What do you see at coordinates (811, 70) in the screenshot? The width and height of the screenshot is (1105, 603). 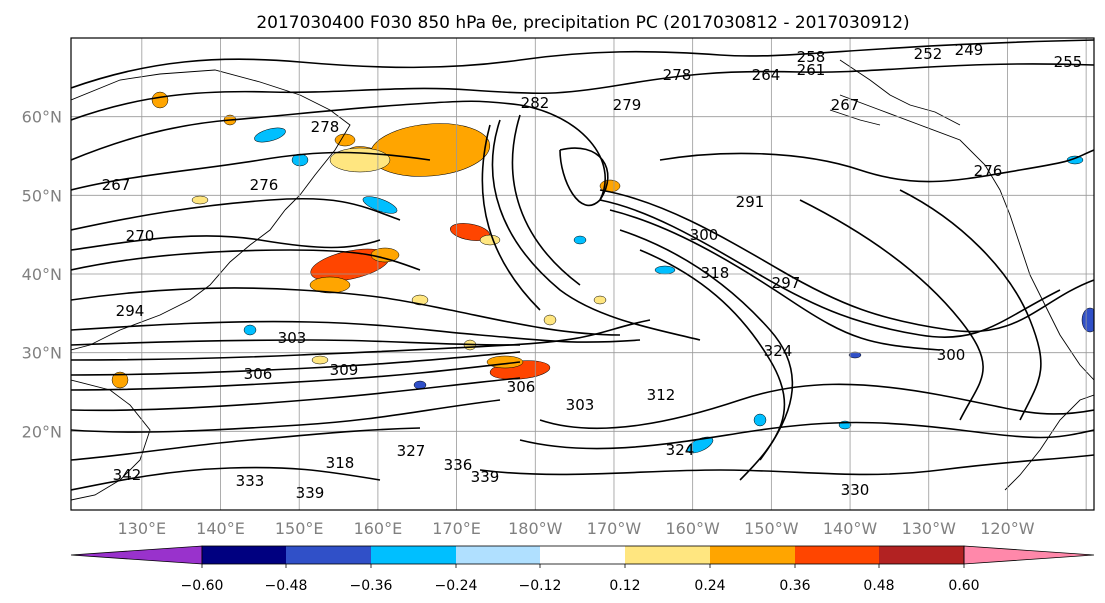 I see `contour-label: 261` at bounding box center [811, 70].